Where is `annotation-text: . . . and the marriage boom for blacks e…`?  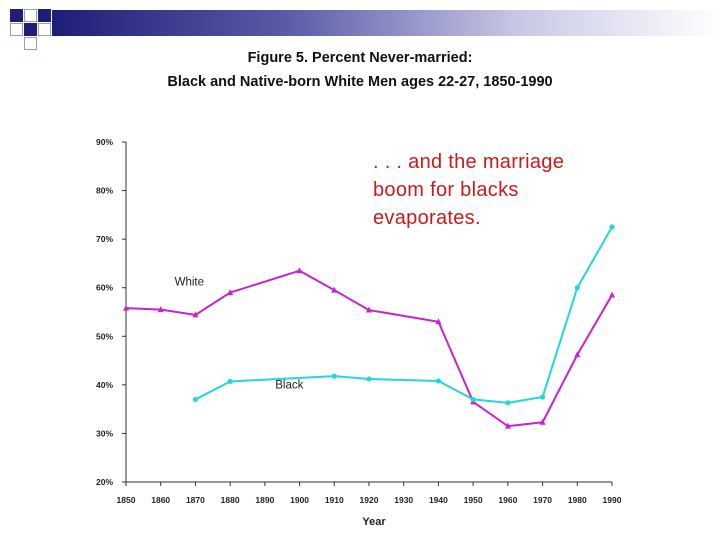
annotation-text: . . . and the marriage boom for blacks e… is located at coordinates (469, 190).